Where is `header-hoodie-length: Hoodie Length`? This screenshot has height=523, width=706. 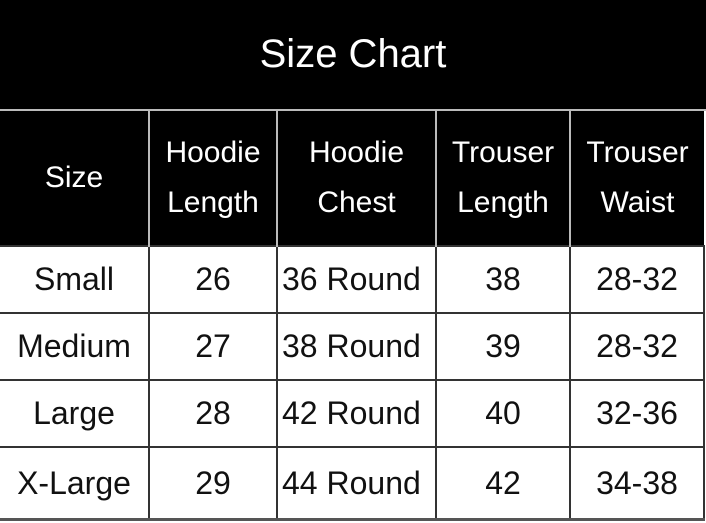 header-hoodie-length: Hoodie Length is located at coordinates (212, 178).